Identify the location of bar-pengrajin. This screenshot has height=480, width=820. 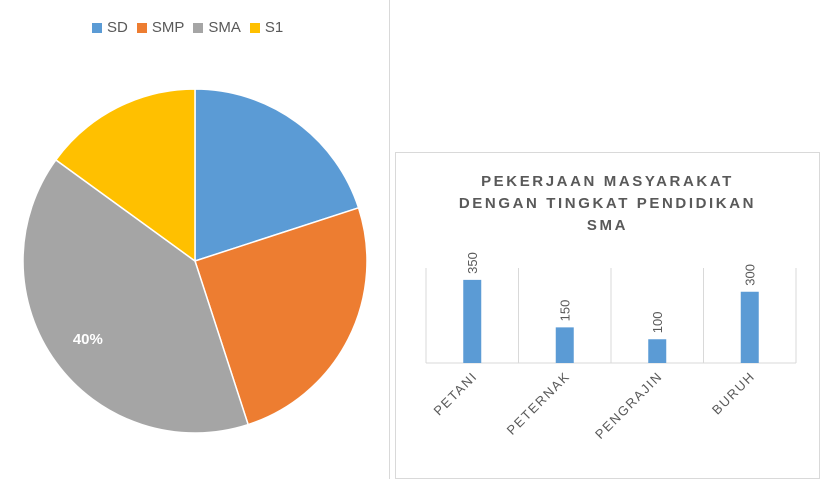
(657, 351).